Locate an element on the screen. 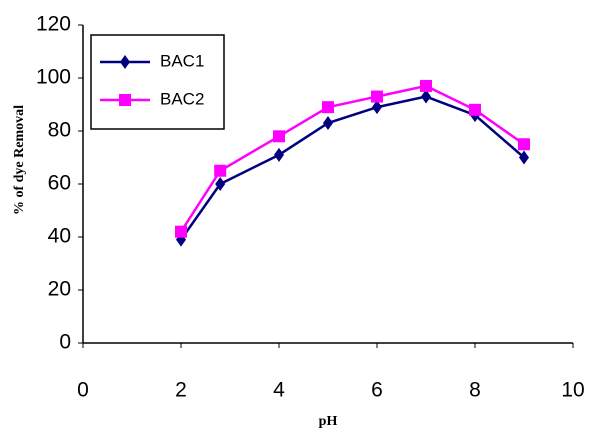 Image resolution: width=591 pixels, height=432 pixels. legend-label: BAC1 is located at coordinates (182, 60).